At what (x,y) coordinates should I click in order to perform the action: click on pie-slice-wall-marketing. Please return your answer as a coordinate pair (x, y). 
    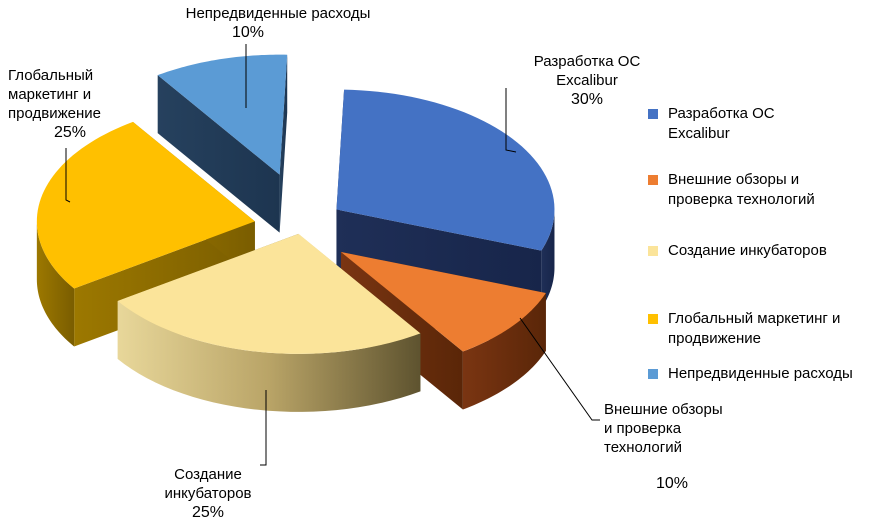
    Looking at the image, I should click on (55, 284).